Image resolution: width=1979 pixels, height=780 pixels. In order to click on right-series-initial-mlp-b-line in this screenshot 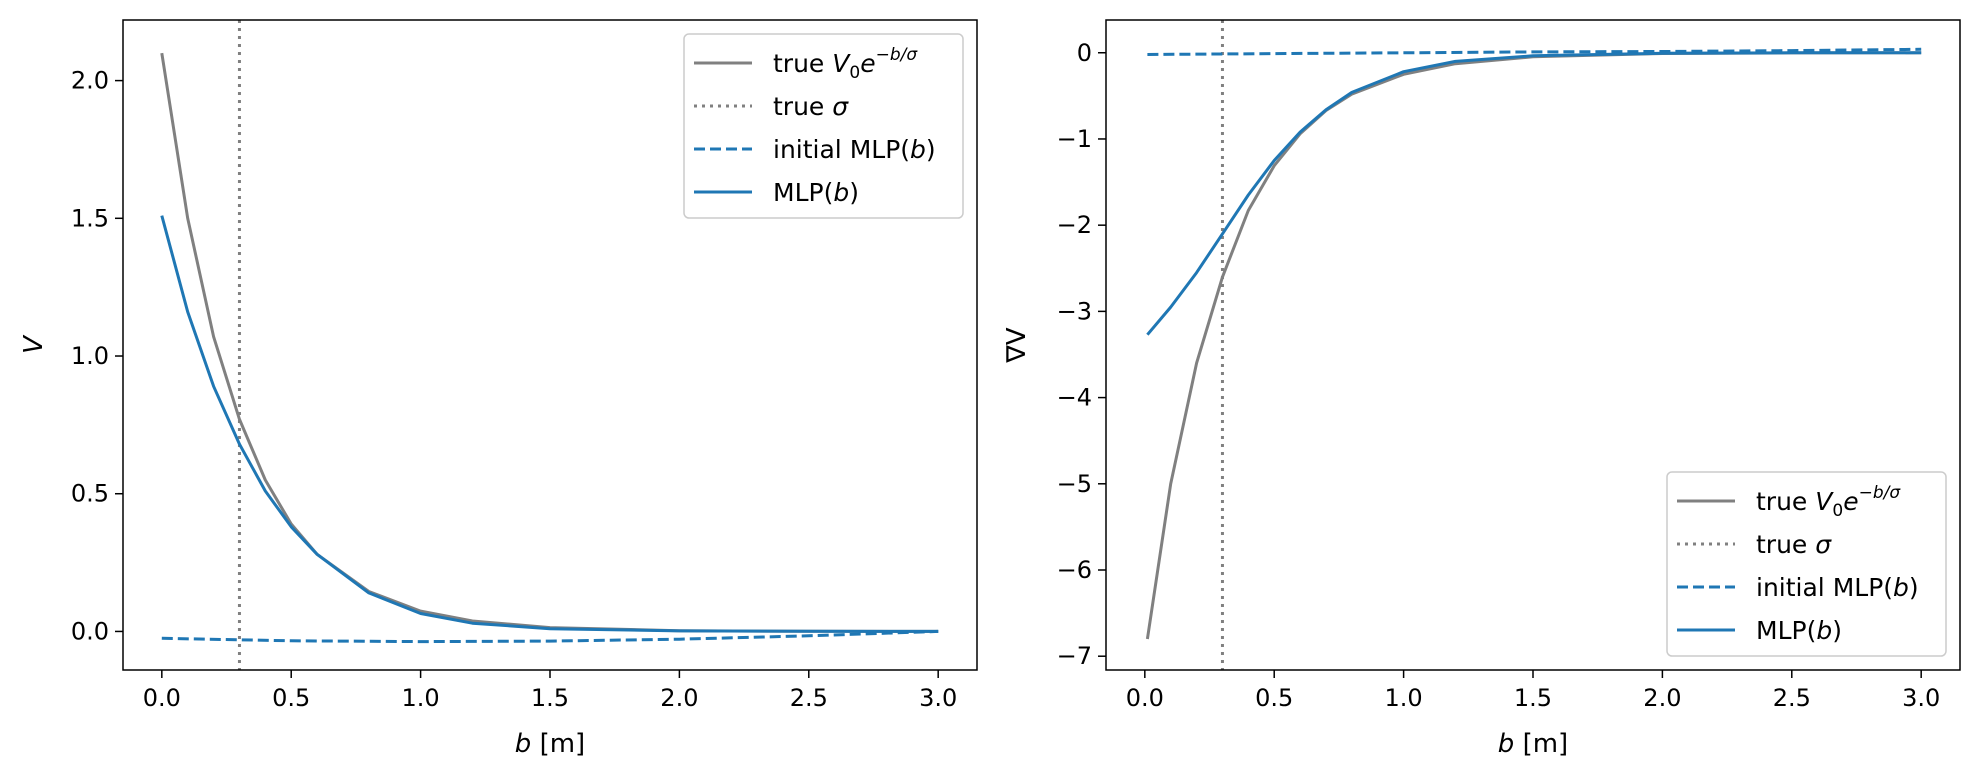, I will do `click(1534, 51)`.